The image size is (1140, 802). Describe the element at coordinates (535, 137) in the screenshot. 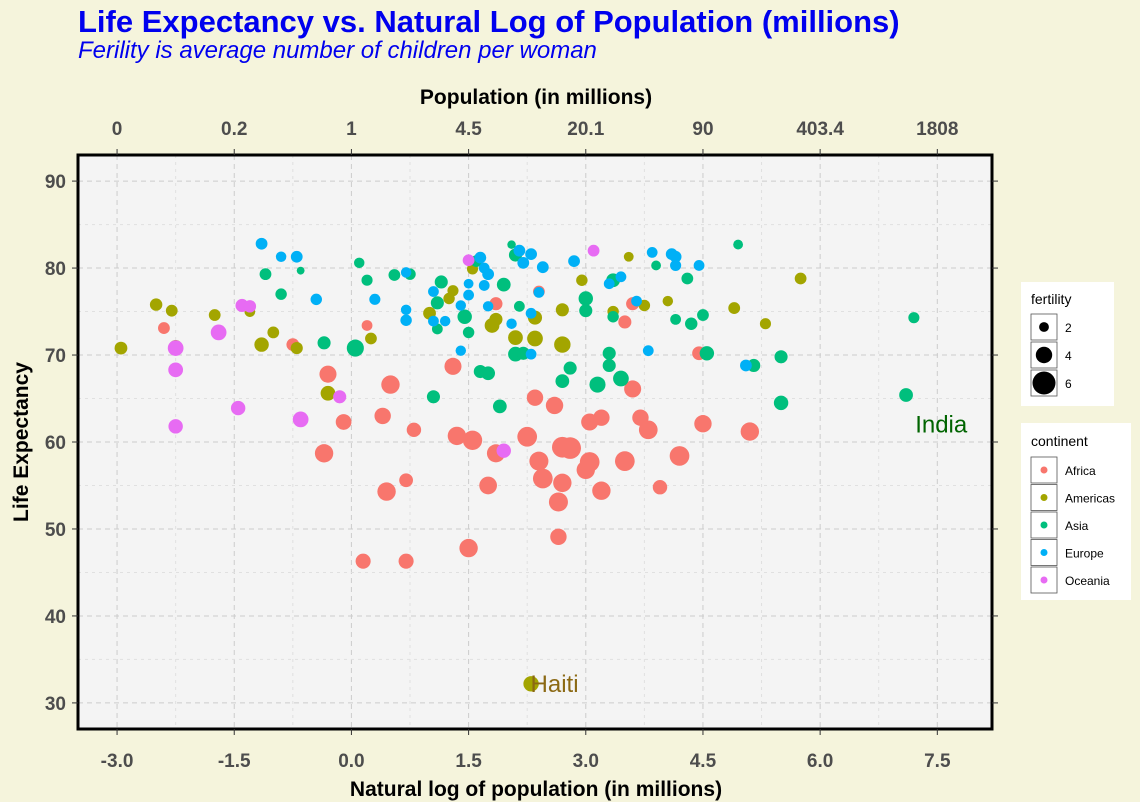

I see `x2-axis: 0 0.2 1 4.5 20.1 90 403.4 1808` at that location.